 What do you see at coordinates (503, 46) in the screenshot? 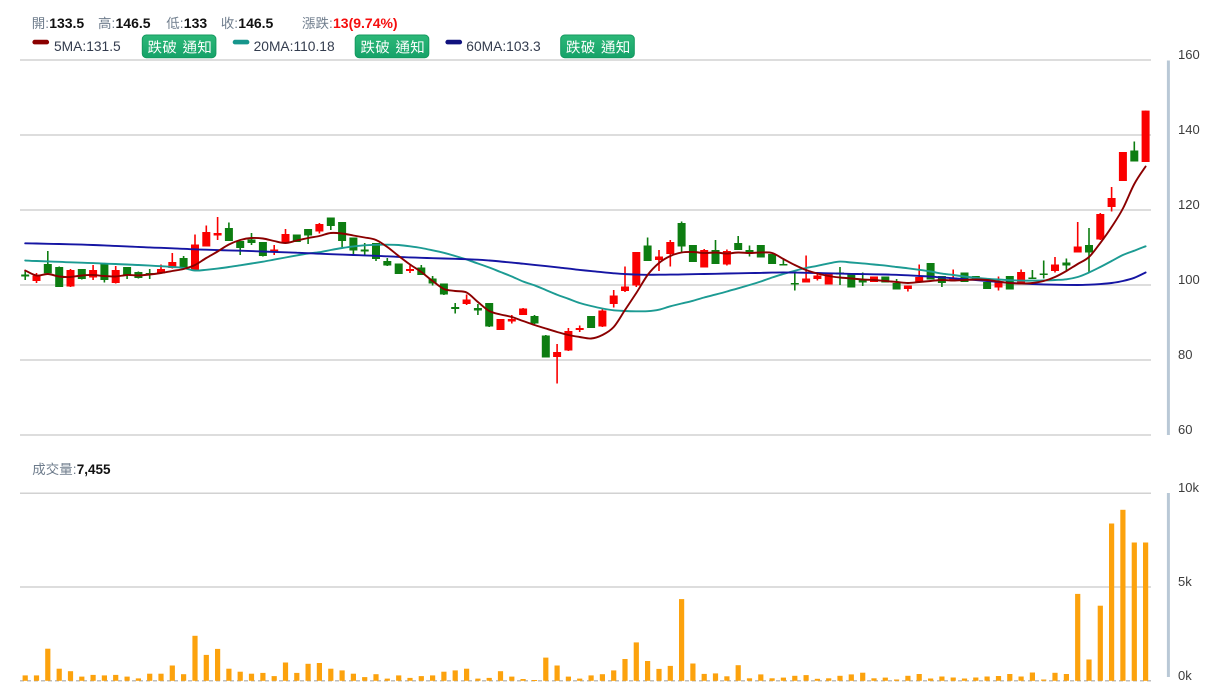
I see `svg-text: 60MA:103.3` at bounding box center [503, 46].